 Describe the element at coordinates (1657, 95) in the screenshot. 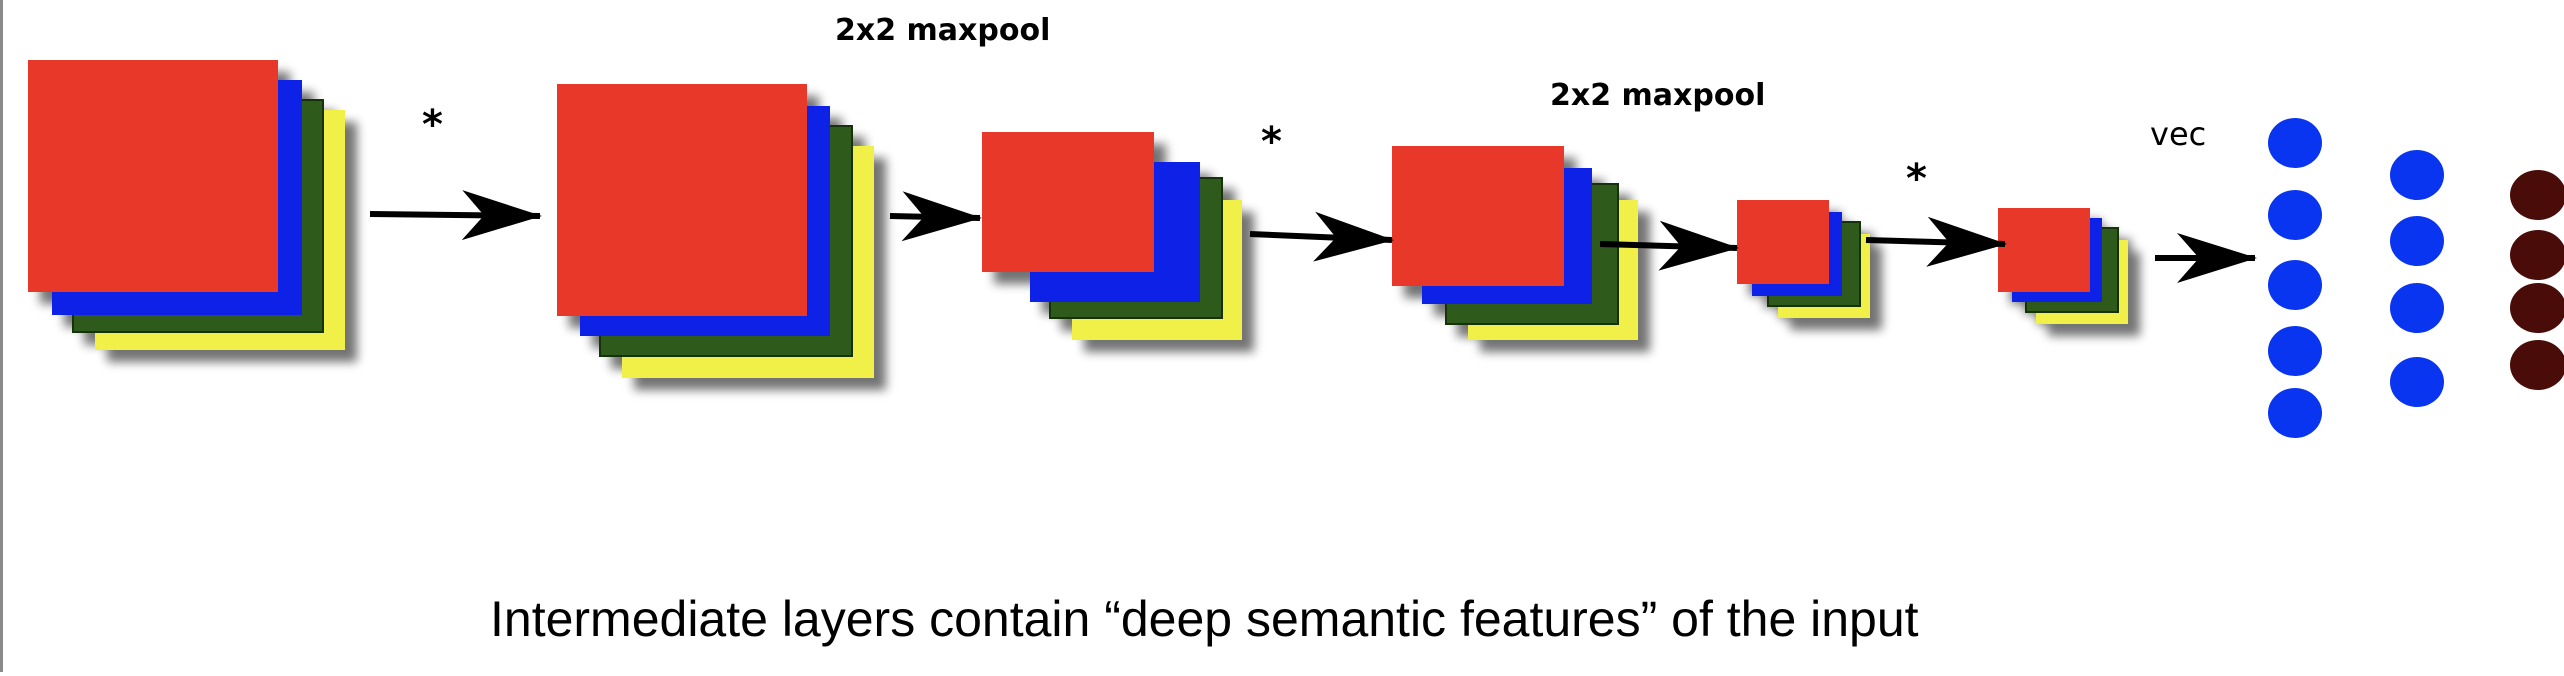

I see `maxpool-label-2: 2x2 maxpool` at that location.